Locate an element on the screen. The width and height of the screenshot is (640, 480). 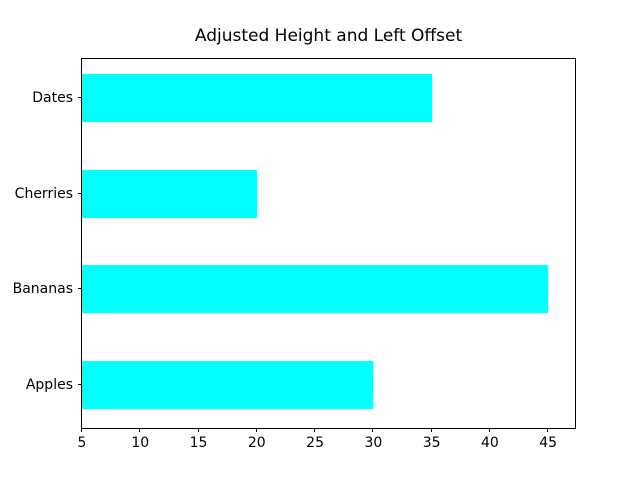
x-tick-label-30: 30 is located at coordinates (373, 443).